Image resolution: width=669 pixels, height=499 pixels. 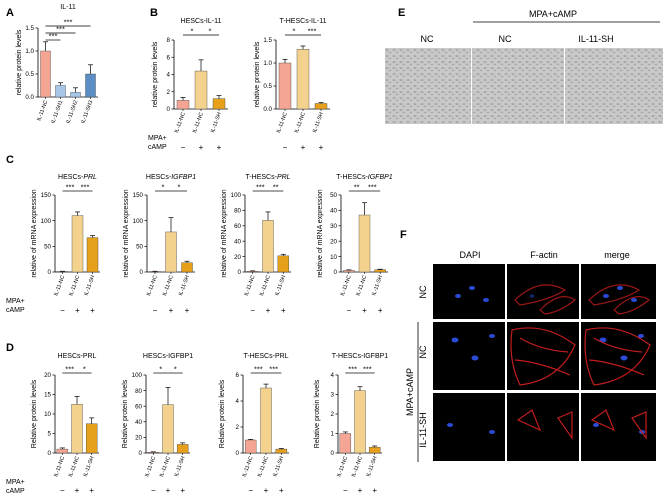 I want to click on micrograph-mpa-sh, so click(x=614, y=86).